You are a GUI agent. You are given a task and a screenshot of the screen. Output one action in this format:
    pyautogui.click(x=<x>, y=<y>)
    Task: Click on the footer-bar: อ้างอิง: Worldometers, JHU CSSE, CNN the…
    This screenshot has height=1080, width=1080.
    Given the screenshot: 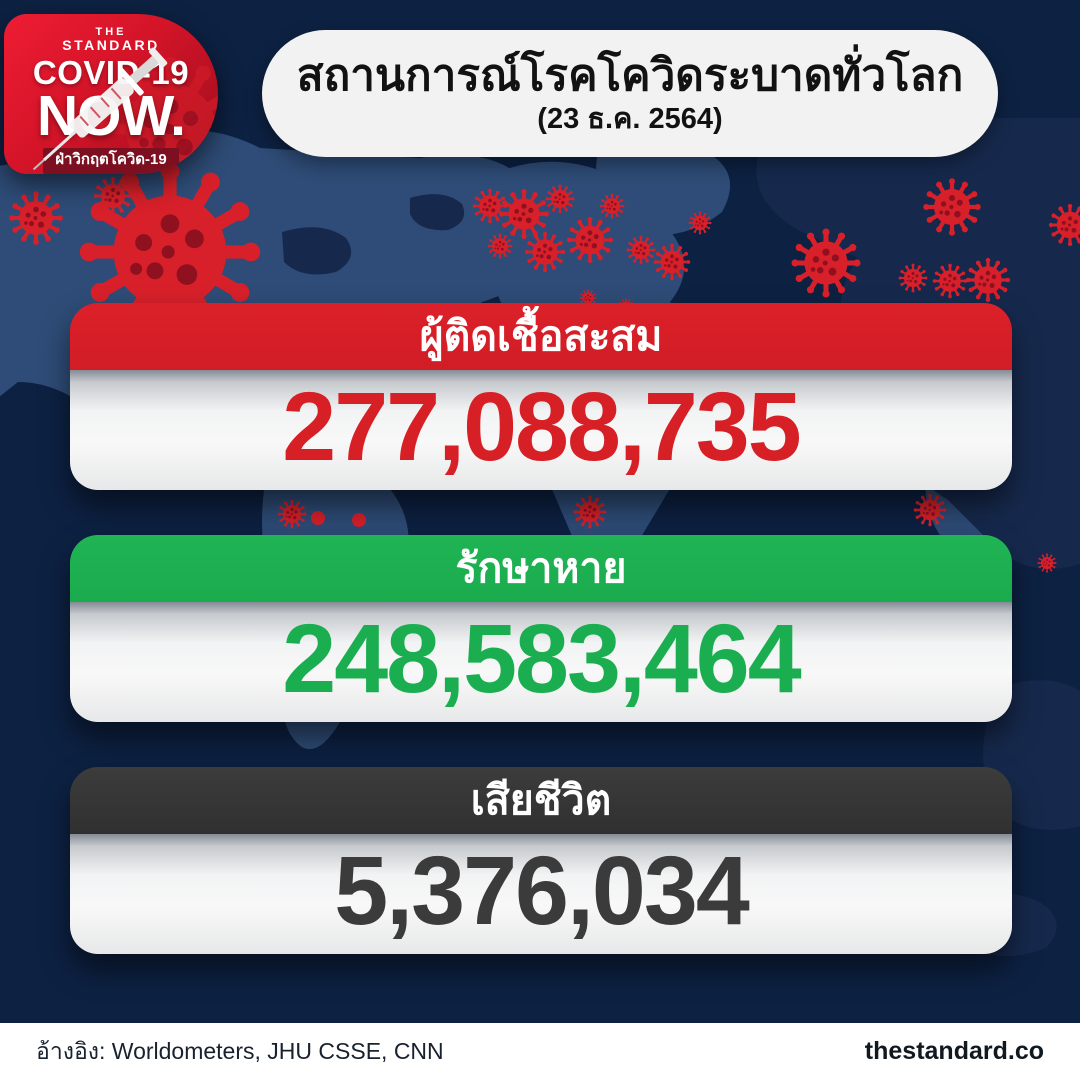 What is the action you would take?
    pyautogui.click(x=540, y=1051)
    